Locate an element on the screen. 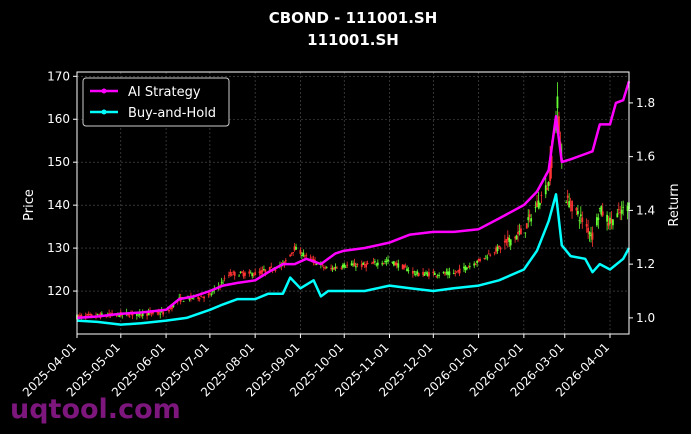 The height and width of the screenshot is (434, 691). y2-tick-label: 1.8 is located at coordinates (645, 103).